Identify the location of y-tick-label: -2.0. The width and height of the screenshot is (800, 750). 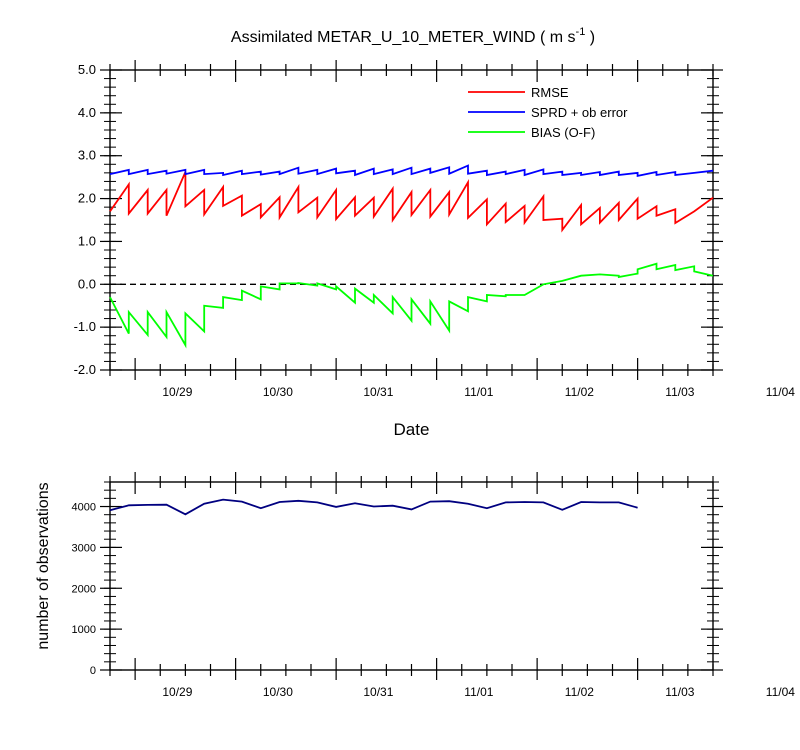
(85, 369).